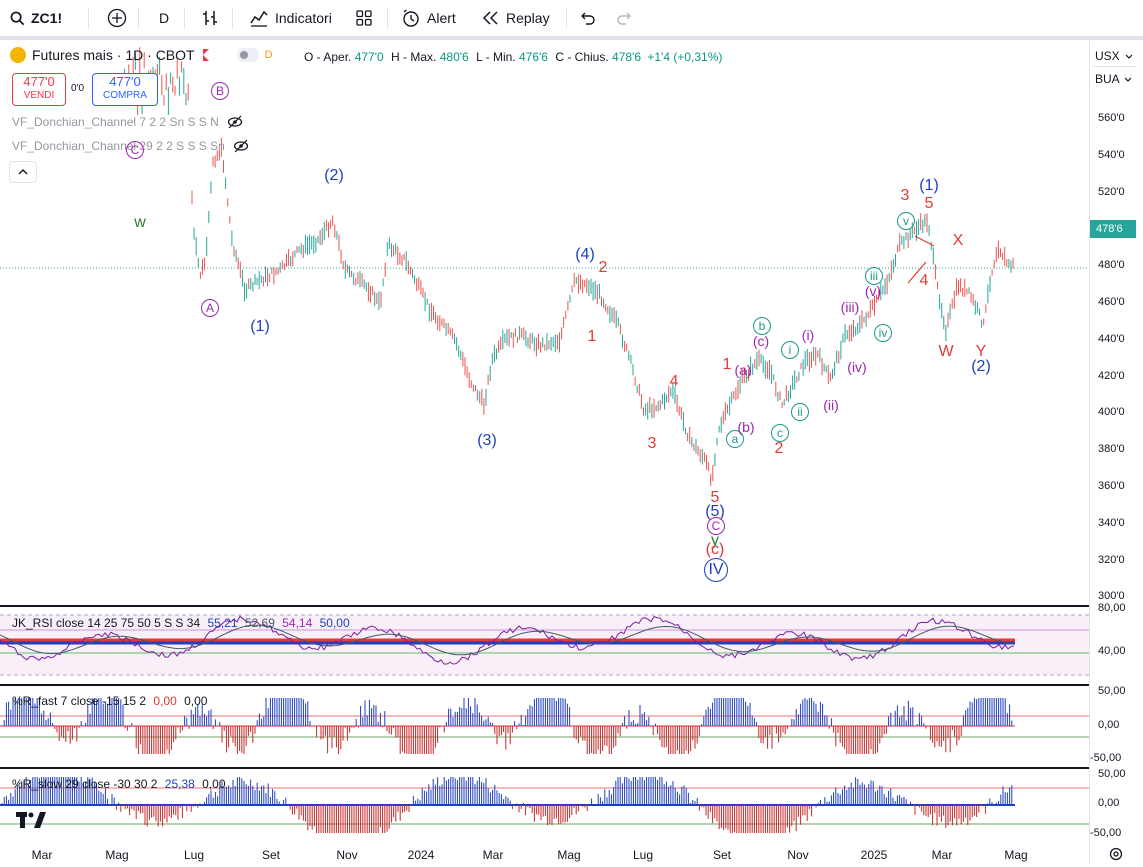  What do you see at coordinates (1111, 596) in the screenshot?
I see `price-axis-tick: 300'0` at bounding box center [1111, 596].